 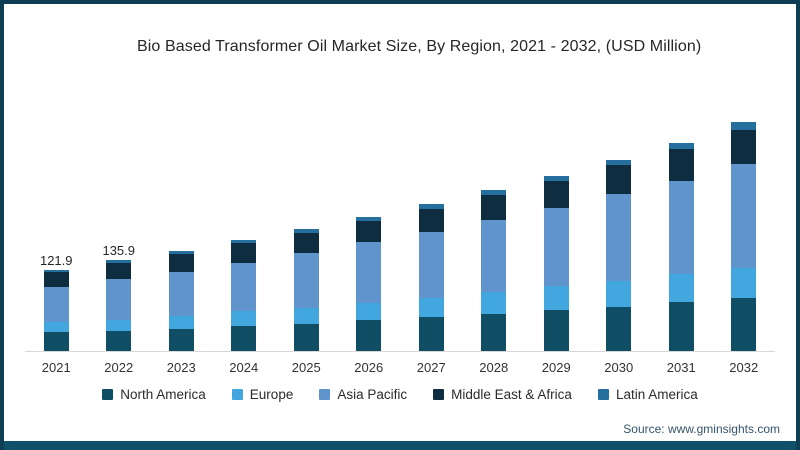 I want to click on bar-group-2030, so click(x=619, y=231).